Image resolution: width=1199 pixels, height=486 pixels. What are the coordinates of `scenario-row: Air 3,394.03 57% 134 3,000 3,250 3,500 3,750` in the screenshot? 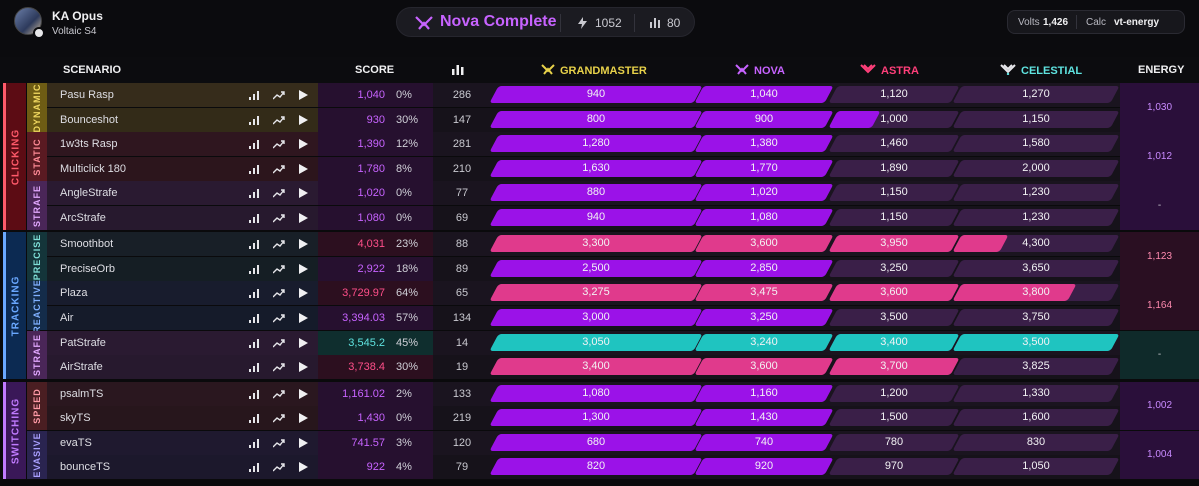 It's located at (623, 318).